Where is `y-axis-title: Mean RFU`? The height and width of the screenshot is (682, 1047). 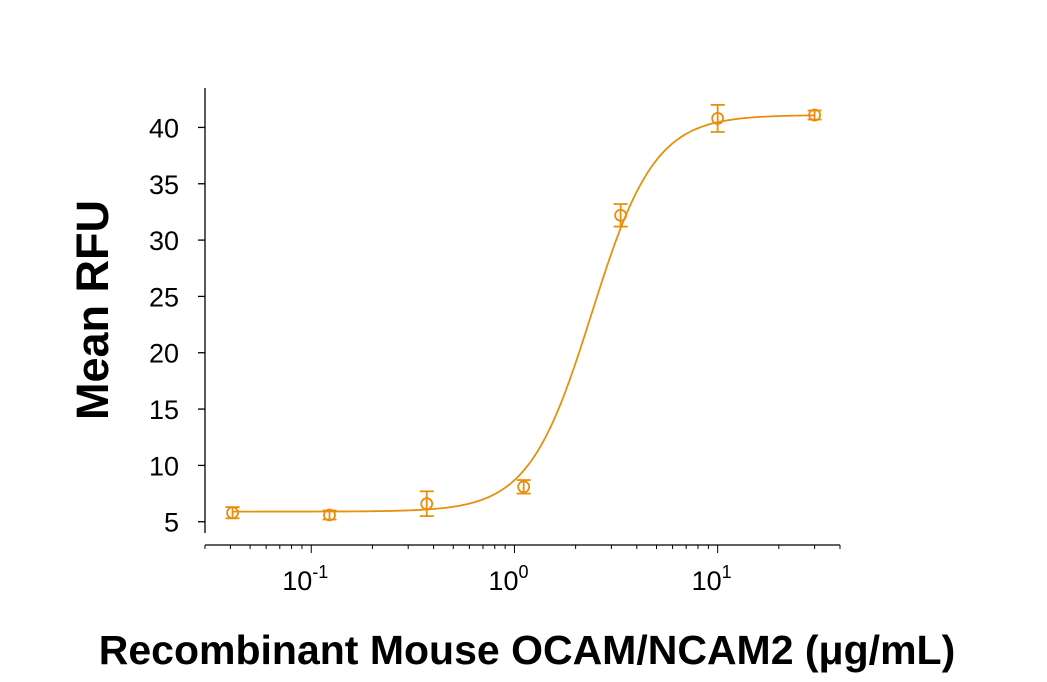 y-axis-title: Mean RFU is located at coordinates (92, 310).